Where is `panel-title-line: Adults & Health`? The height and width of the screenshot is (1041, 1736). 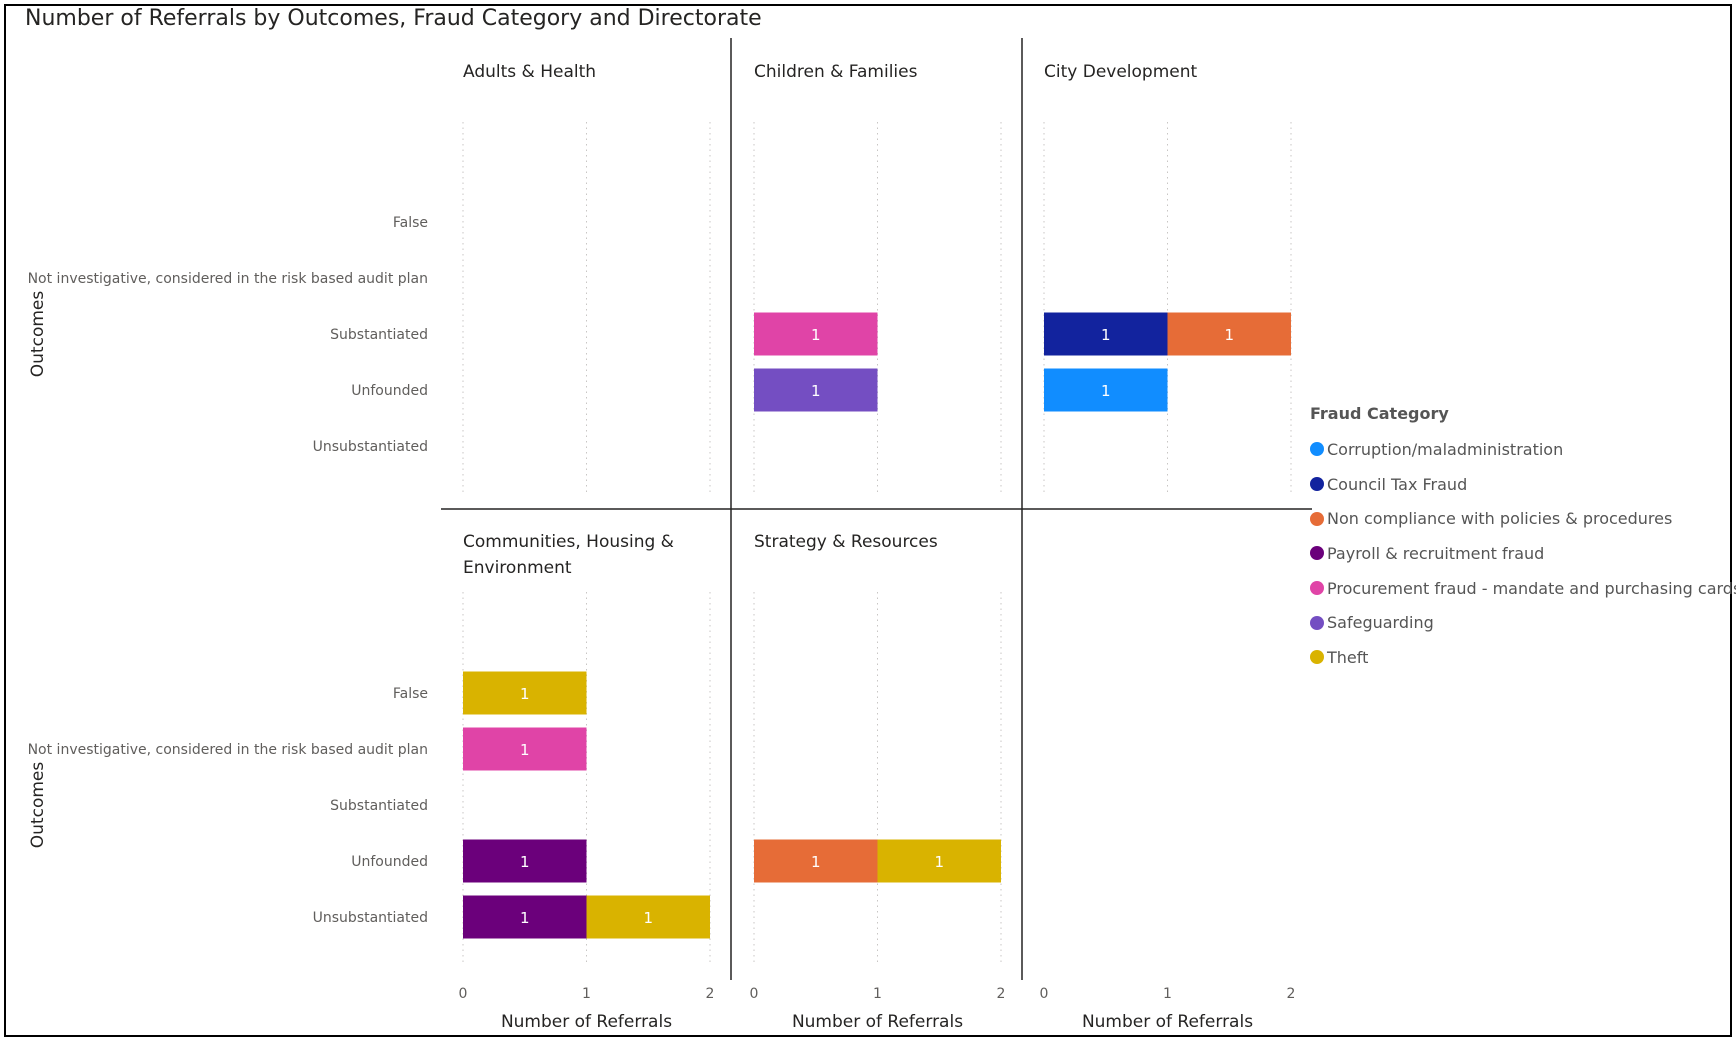
panel-title-line: Adults & Health is located at coordinates (529, 72).